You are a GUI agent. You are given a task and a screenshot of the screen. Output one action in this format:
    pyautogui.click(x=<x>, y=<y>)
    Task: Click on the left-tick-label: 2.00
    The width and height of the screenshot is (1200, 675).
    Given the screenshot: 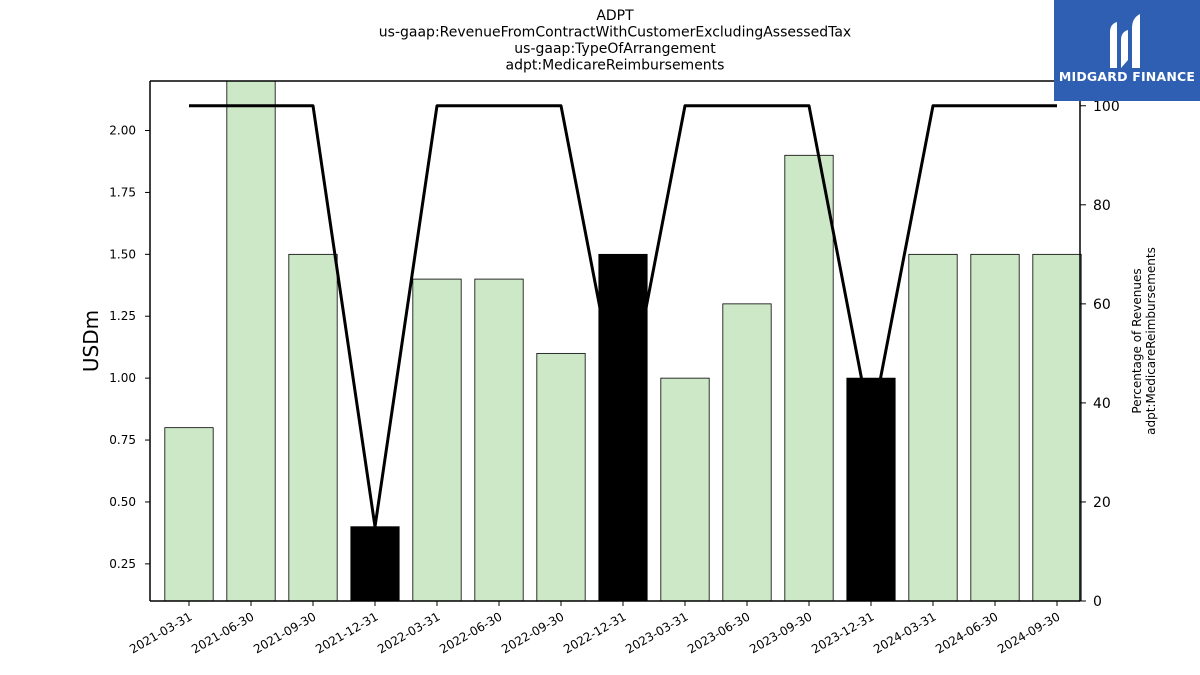 What is the action you would take?
    pyautogui.click(x=122, y=131)
    